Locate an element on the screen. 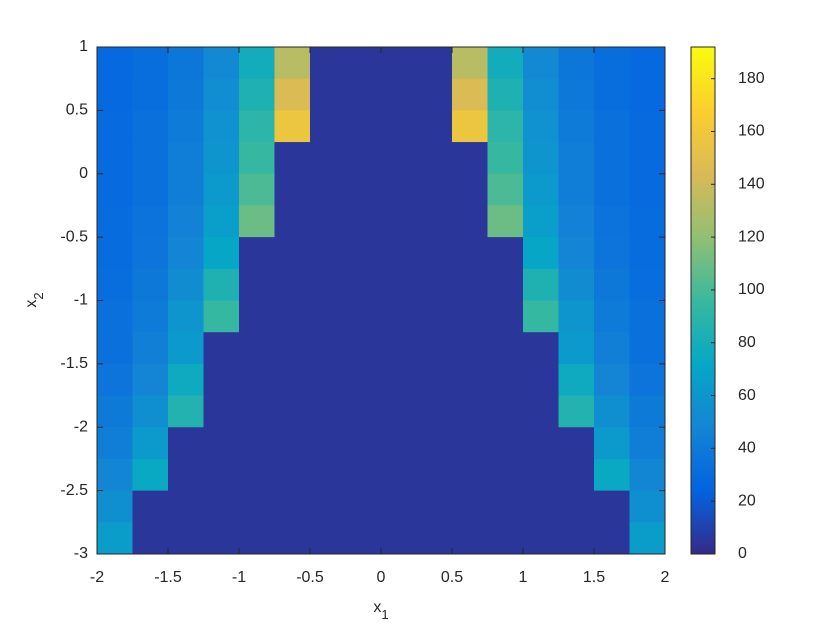 Image resolution: width=840 pixels, height=630 pixels. colorbar is located at coordinates (703, 300).